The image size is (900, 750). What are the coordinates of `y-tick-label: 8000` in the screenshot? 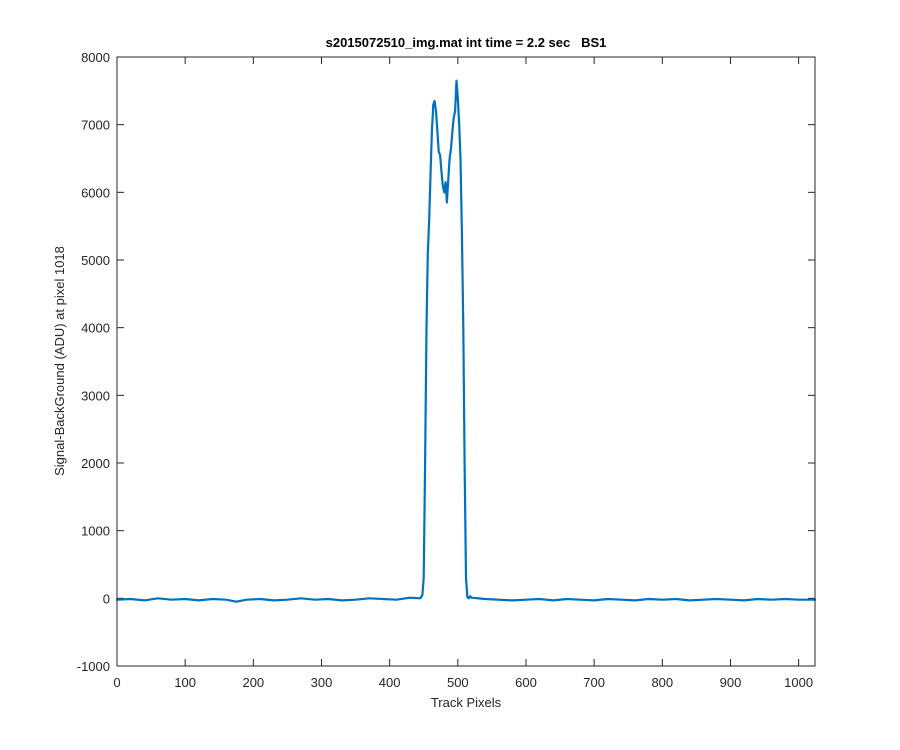 It's located at (95, 57).